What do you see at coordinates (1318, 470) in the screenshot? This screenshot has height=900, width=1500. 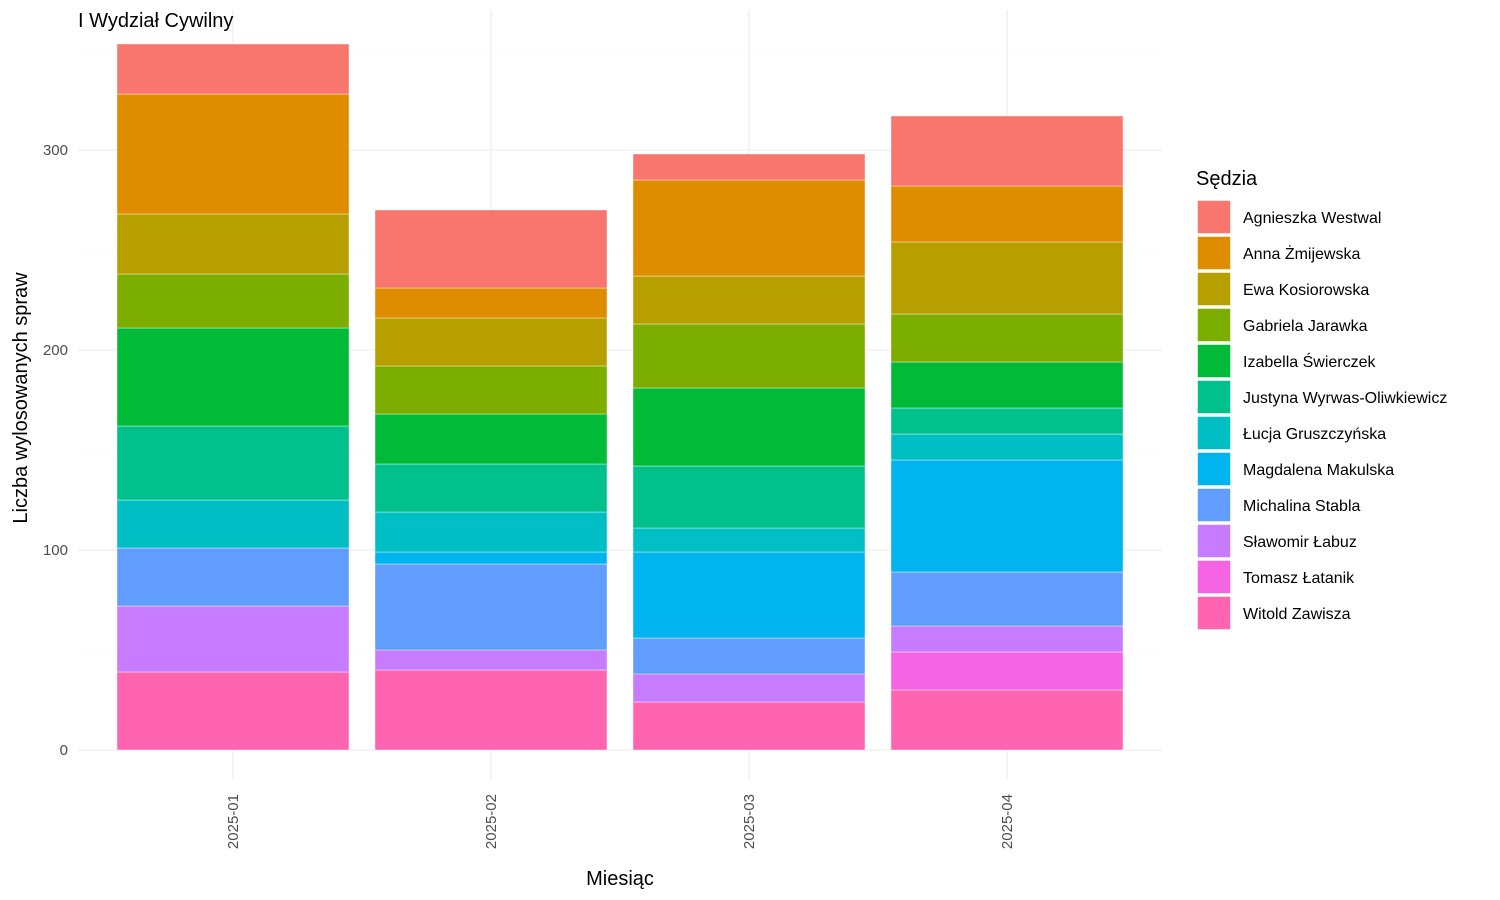 I see `legend-label: Magdalena Makulska` at bounding box center [1318, 470].